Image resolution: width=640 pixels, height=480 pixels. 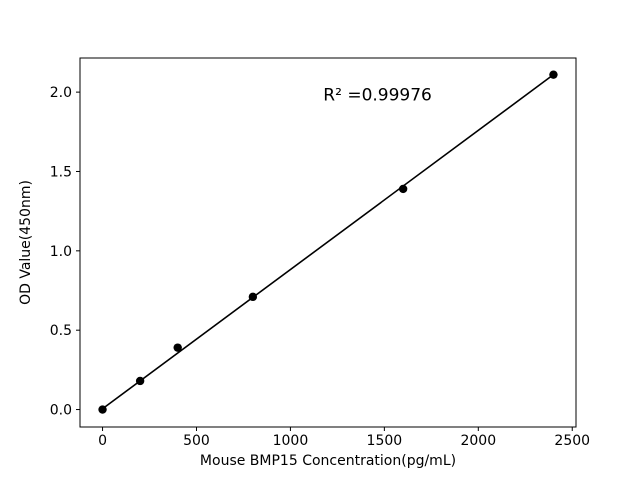 What do you see at coordinates (61, 93) in the screenshot?
I see `y-tick-label: 2.0` at bounding box center [61, 93].